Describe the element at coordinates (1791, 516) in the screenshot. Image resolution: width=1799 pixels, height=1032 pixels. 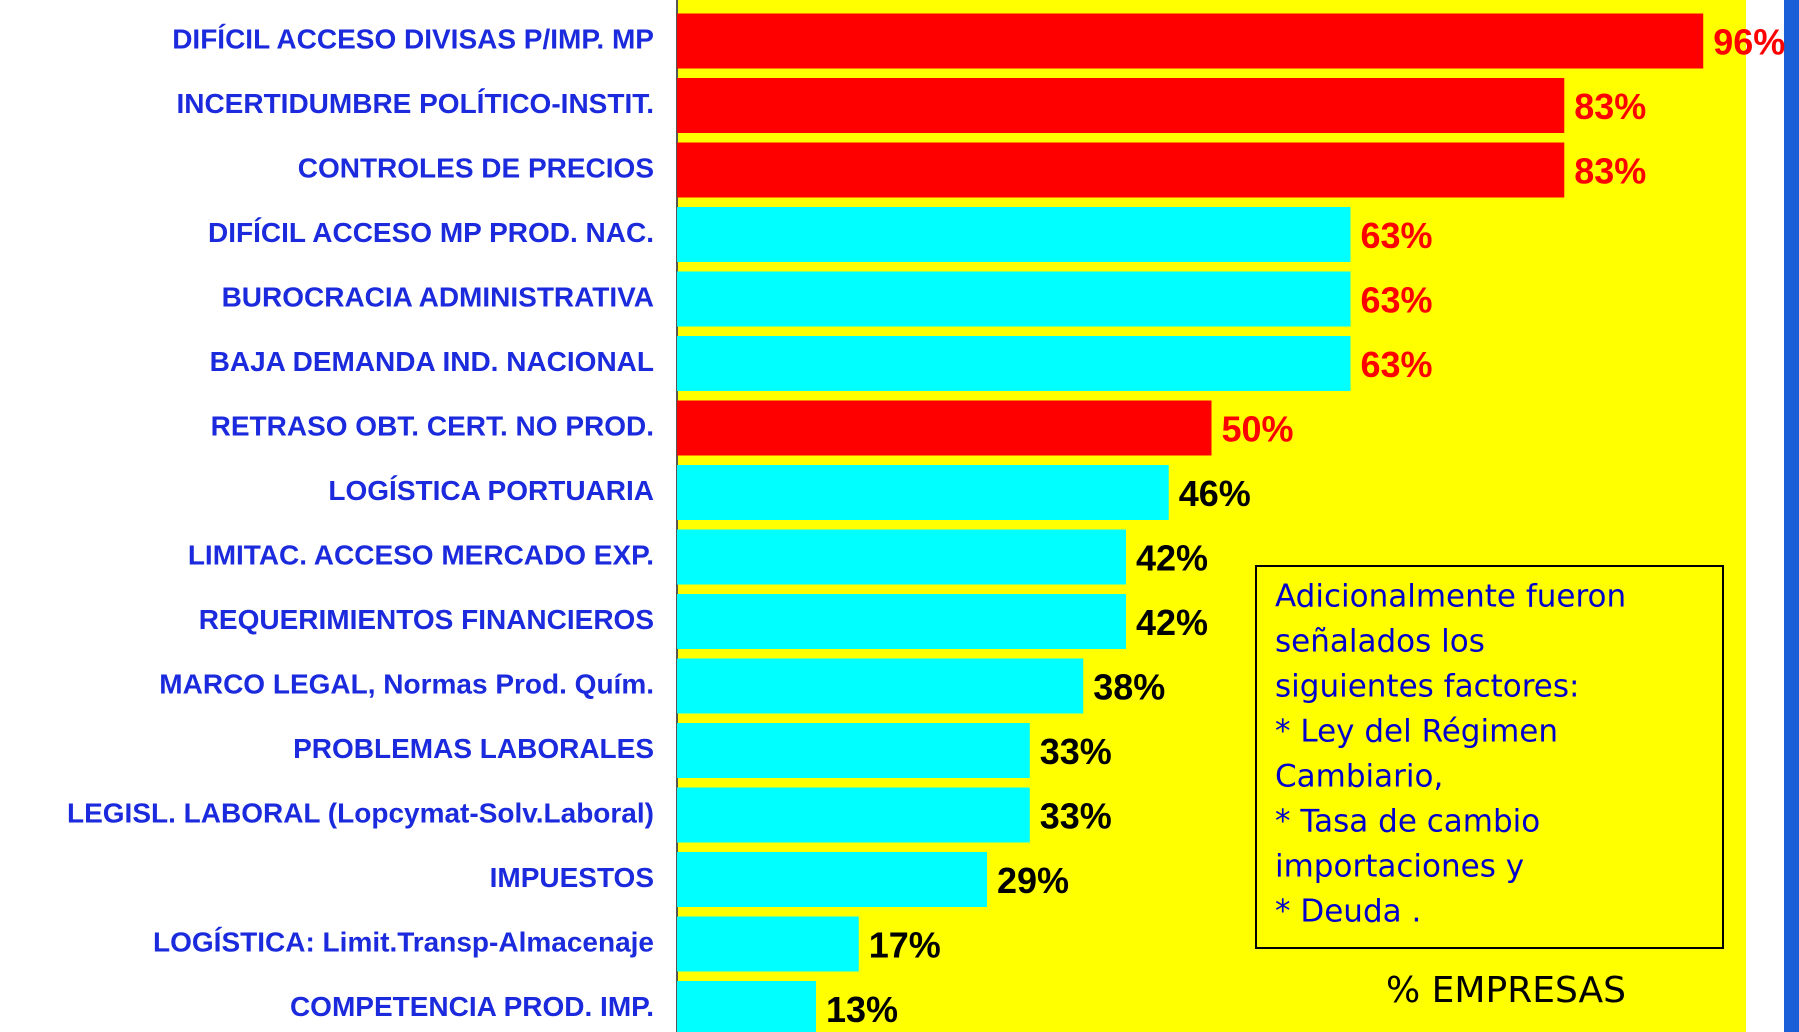
I see `side-strip` at that location.